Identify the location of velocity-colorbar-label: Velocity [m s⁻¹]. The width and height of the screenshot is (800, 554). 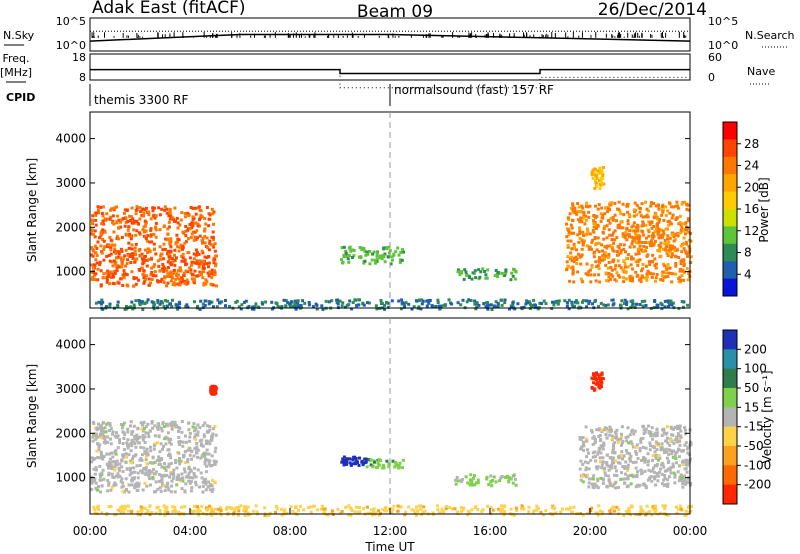
(767, 416).